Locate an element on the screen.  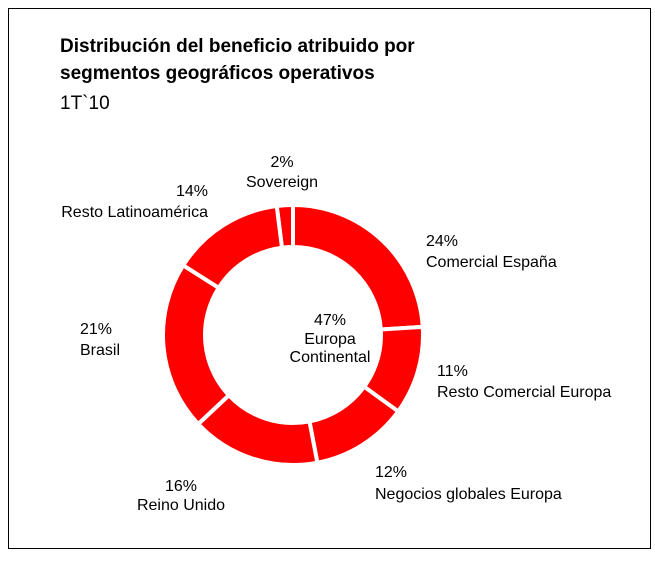
value-label: 12% is located at coordinates (391, 472).